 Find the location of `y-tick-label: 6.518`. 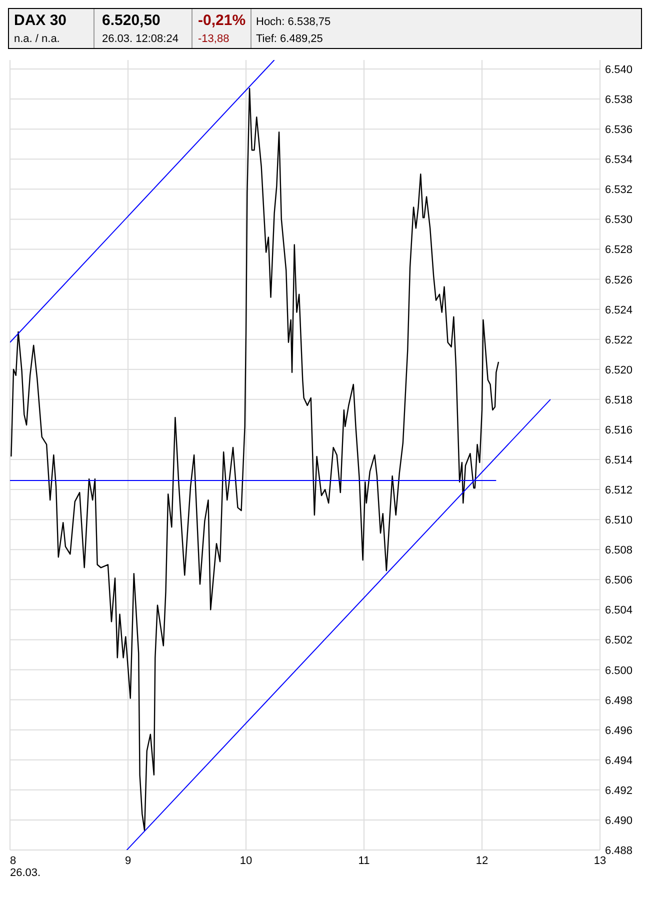

y-tick-label: 6.518 is located at coordinates (619, 400).